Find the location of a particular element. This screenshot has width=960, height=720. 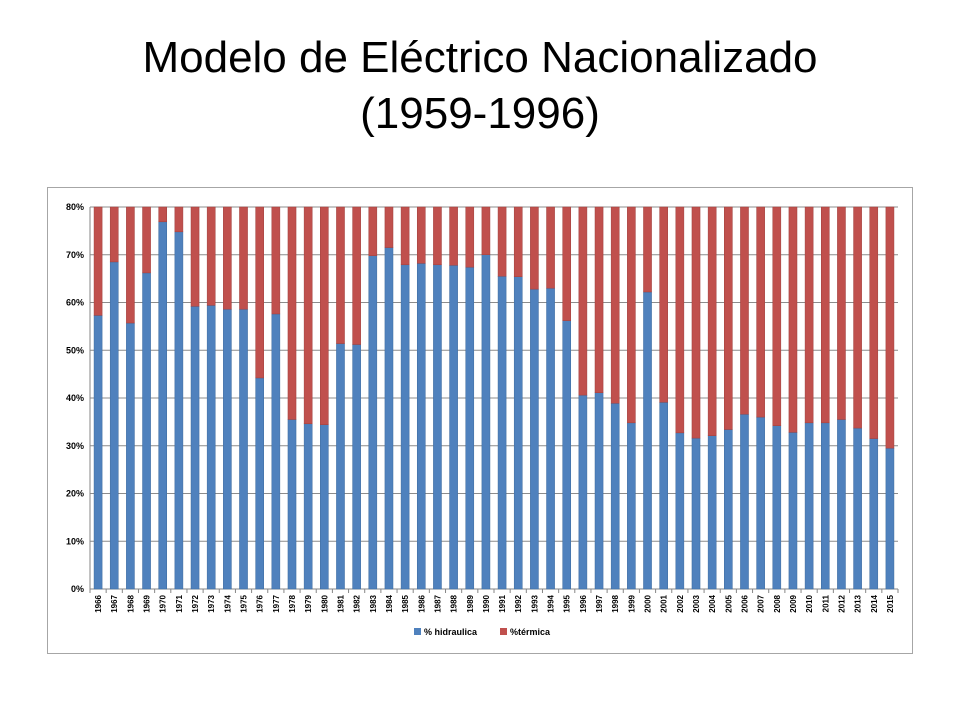

x-tick-label: 1999 is located at coordinates (631, 603).